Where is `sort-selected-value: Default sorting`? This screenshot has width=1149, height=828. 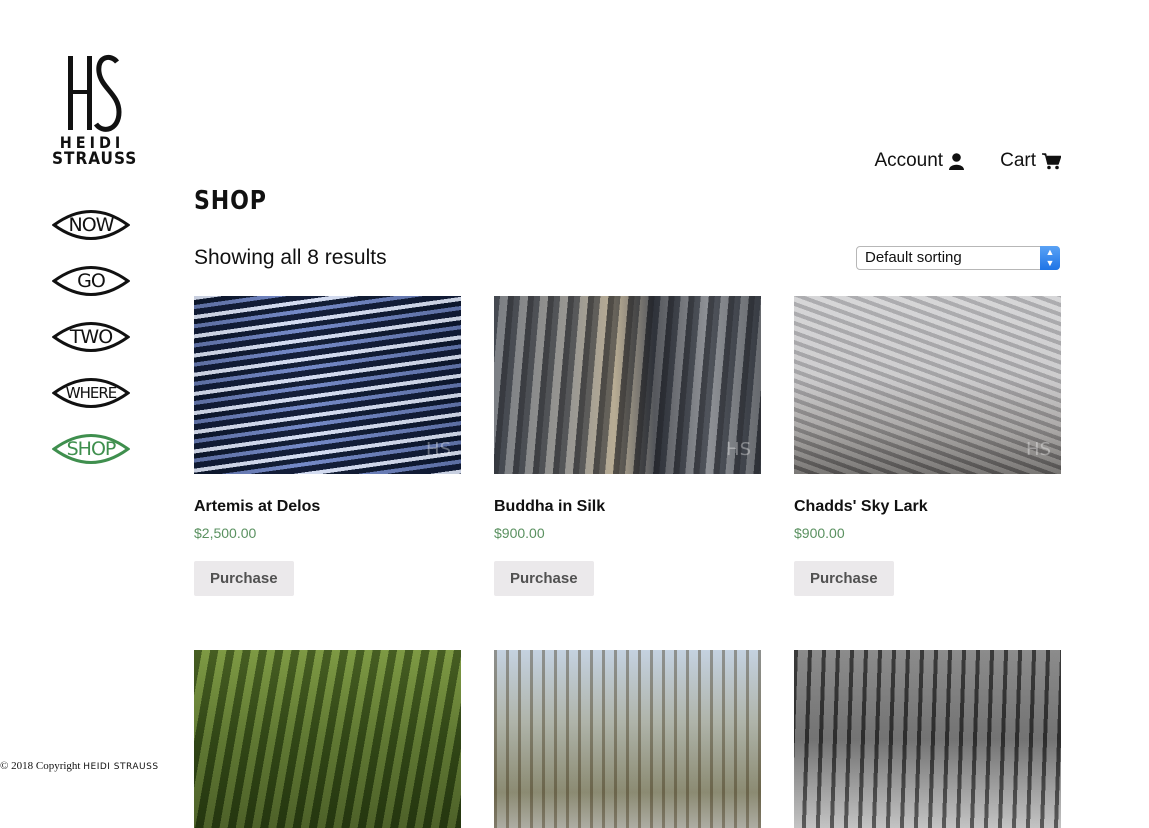 sort-selected-value: Default sorting is located at coordinates (913, 257).